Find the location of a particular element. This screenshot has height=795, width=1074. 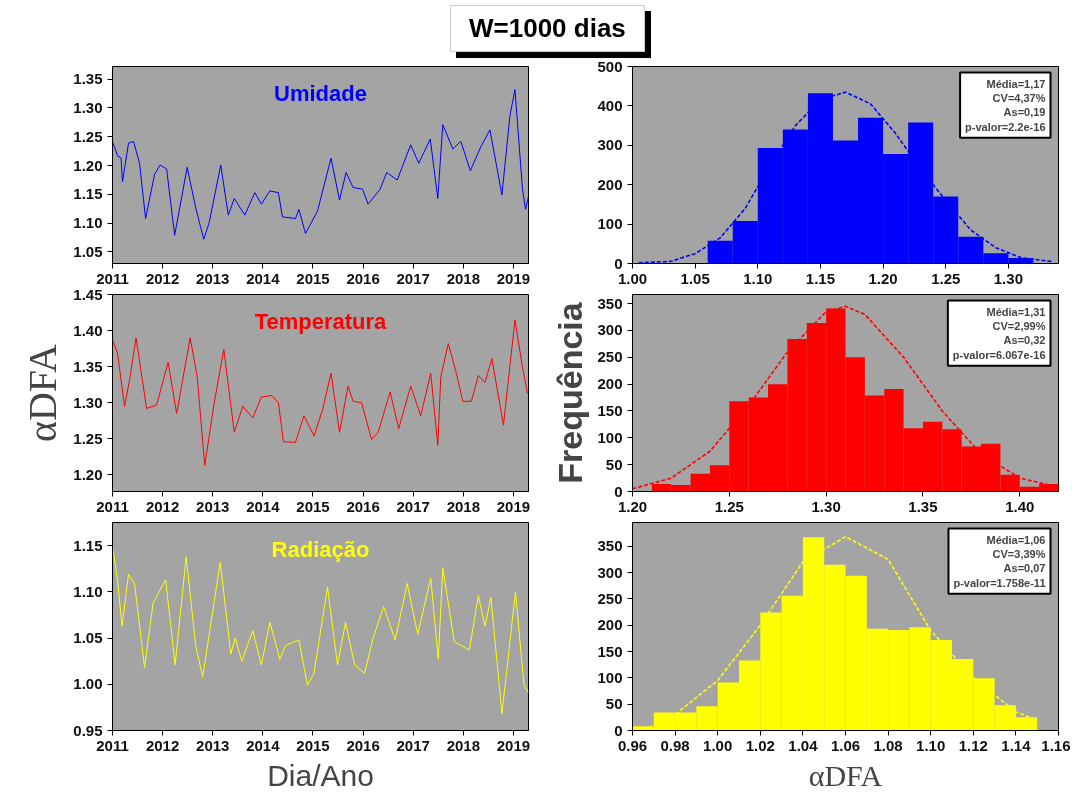

series-label: Temperatura is located at coordinates (321, 321).